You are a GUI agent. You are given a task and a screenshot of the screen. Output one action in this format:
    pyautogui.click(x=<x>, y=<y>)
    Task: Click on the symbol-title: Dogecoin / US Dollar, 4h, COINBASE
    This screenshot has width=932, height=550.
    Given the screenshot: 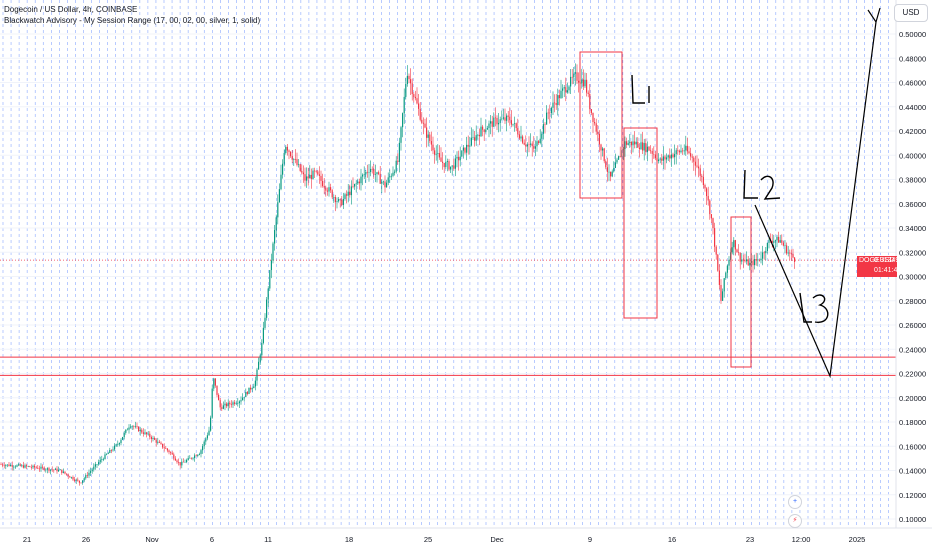 What is the action you would take?
    pyautogui.click(x=71, y=9)
    